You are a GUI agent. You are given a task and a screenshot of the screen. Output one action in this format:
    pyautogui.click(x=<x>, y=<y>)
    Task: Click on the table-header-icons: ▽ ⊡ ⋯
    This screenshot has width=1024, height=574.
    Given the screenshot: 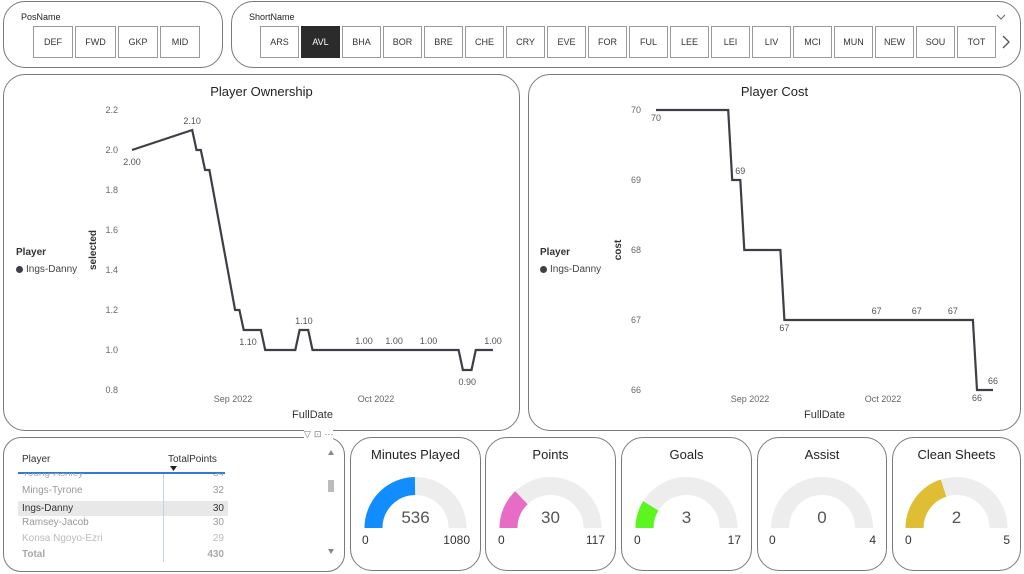 What is the action you would take?
    pyautogui.click(x=319, y=434)
    